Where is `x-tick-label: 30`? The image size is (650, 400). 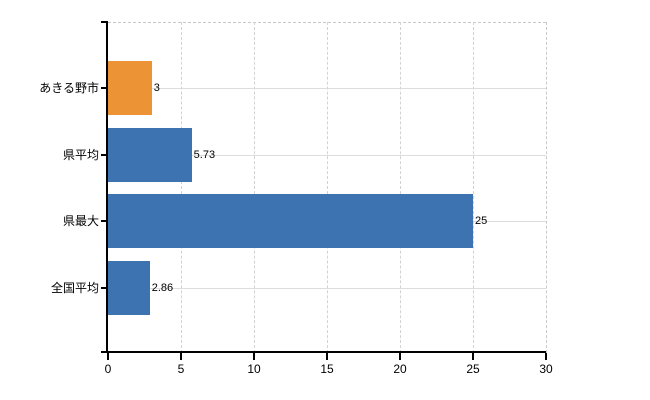 x-tick-label: 30 is located at coordinates (546, 369).